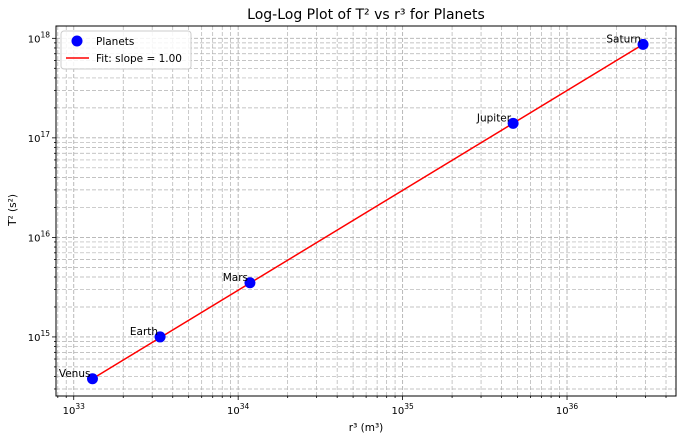 The height and width of the screenshot is (438, 682). I want to click on legend-label-planets: Planets, so click(115, 42).